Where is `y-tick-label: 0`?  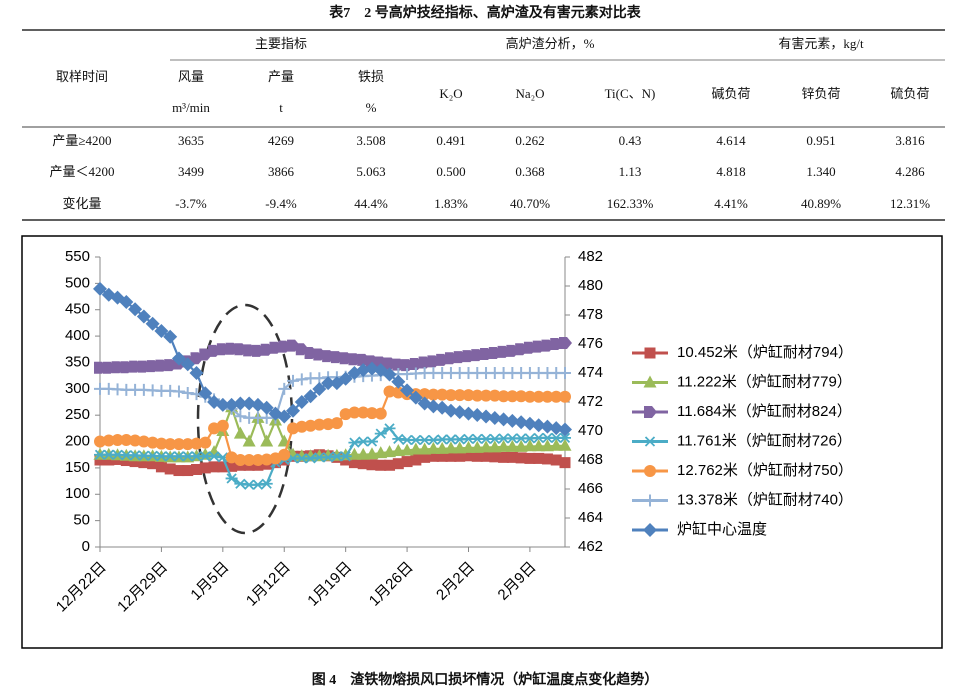
y-tick-label: 0 is located at coordinates (86, 546).